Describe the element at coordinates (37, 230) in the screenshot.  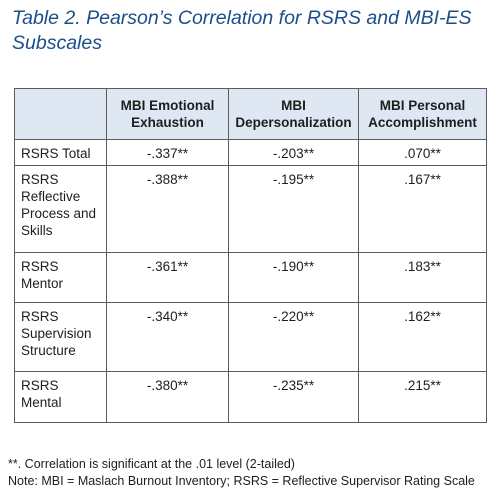
I see `row-label-line: Skills` at that location.